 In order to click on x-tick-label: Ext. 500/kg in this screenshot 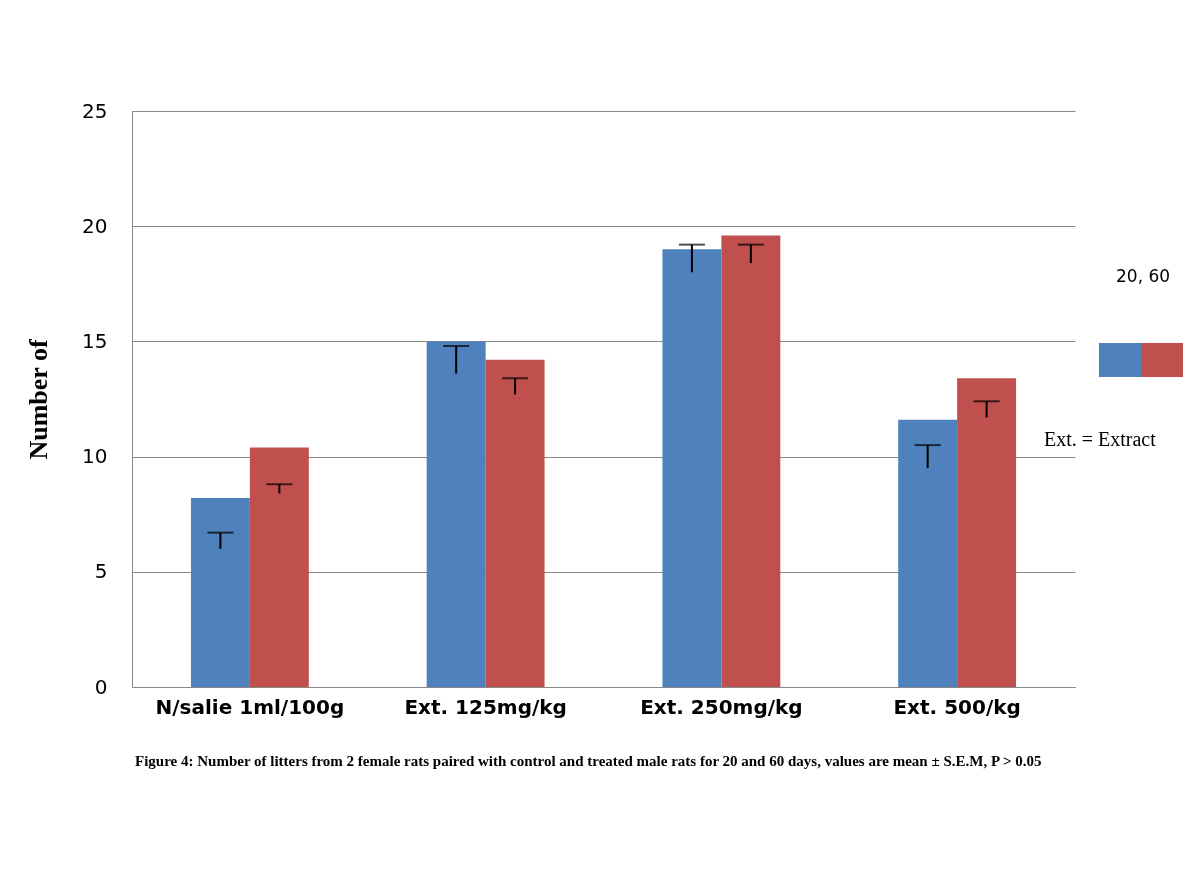, I will do `click(957, 706)`.